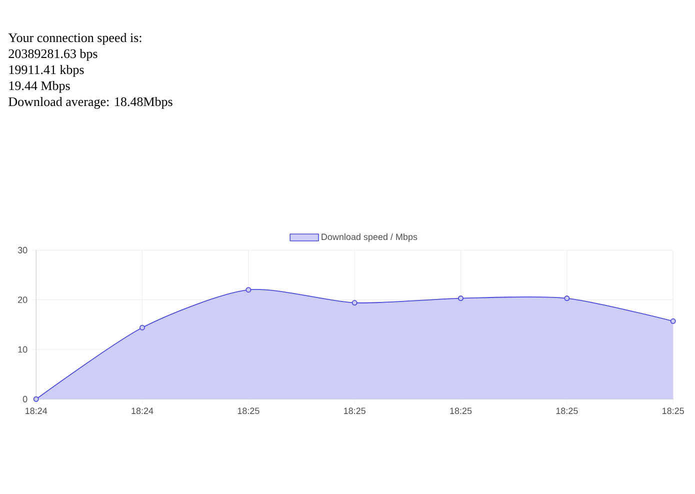 The height and width of the screenshot is (494, 695). What do you see at coordinates (90, 102) in the screenshot?
I see `text: Download average: 18.48Mbps` at bounding box center [90, 102].